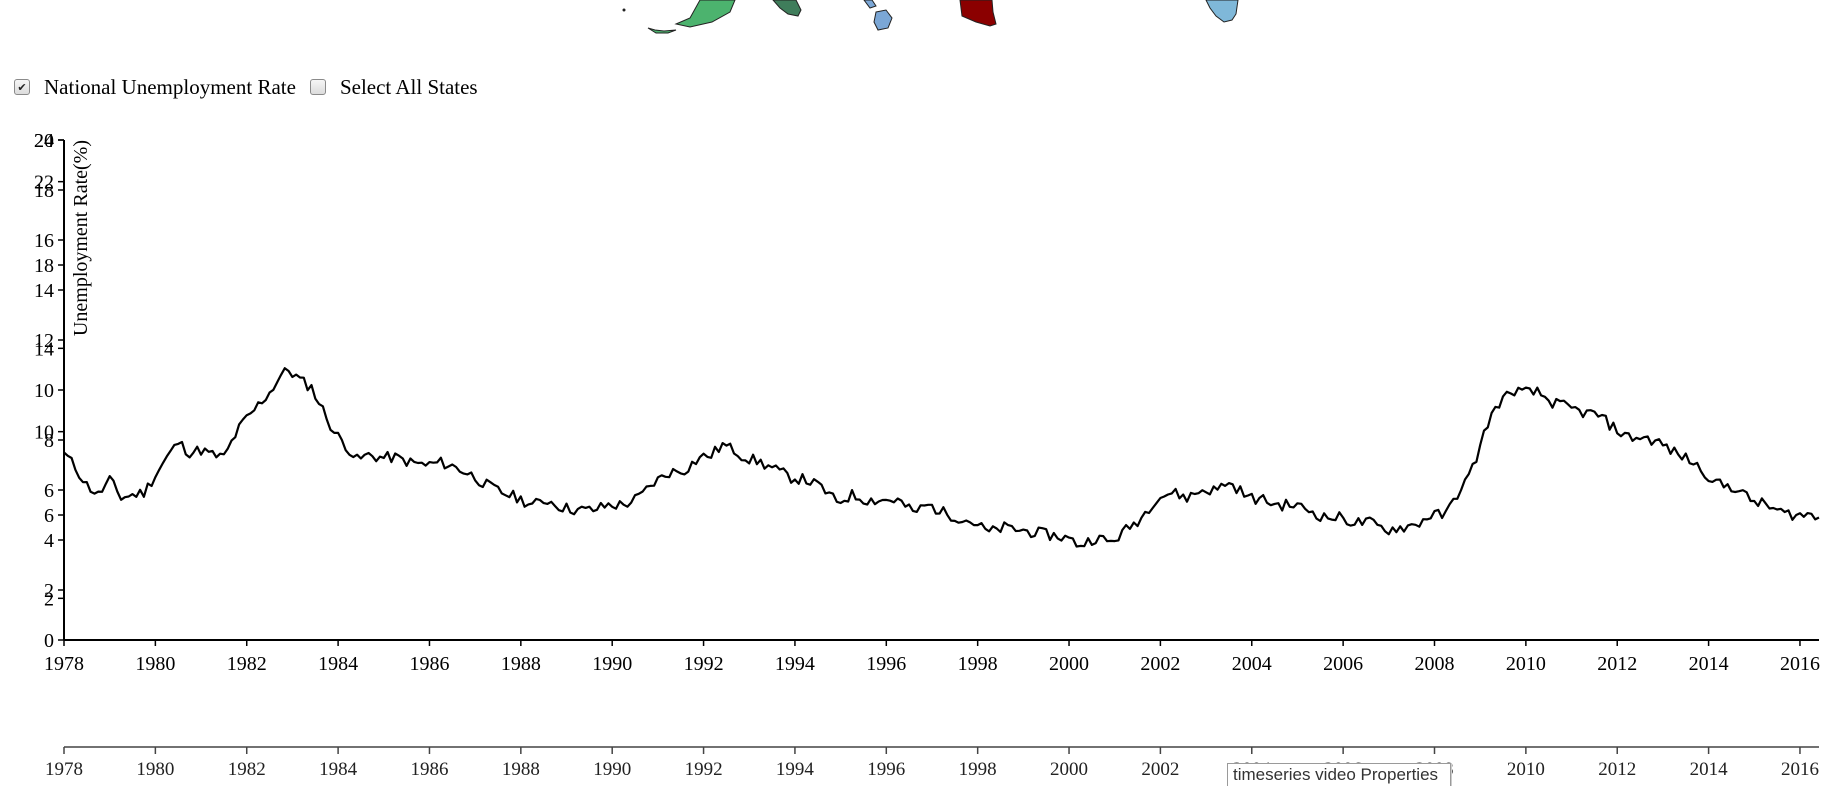  What do you see at coordinates (429, 664) in the screenshot?
I see `x-tick-label: 1986` at bounding box center [429, 664].